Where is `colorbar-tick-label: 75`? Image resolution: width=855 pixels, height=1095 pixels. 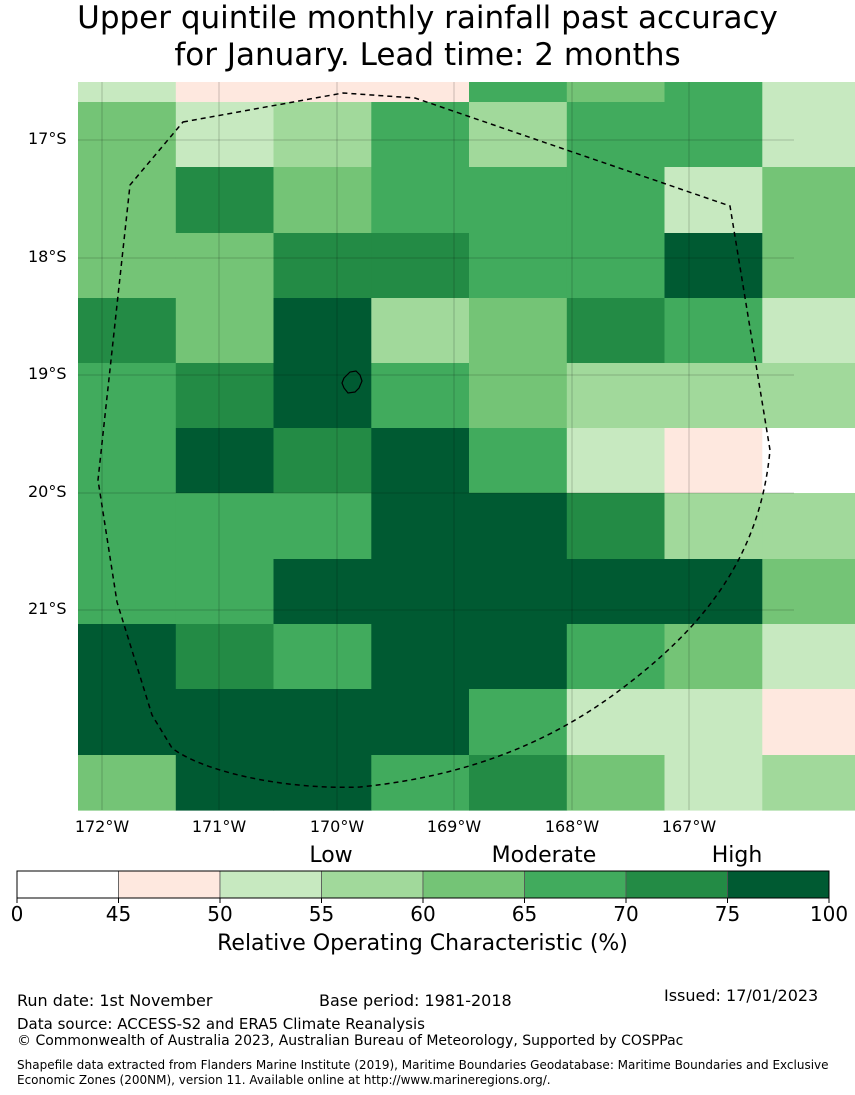
colorbar-tick-label: 75 is located at coordinates (727, 914).